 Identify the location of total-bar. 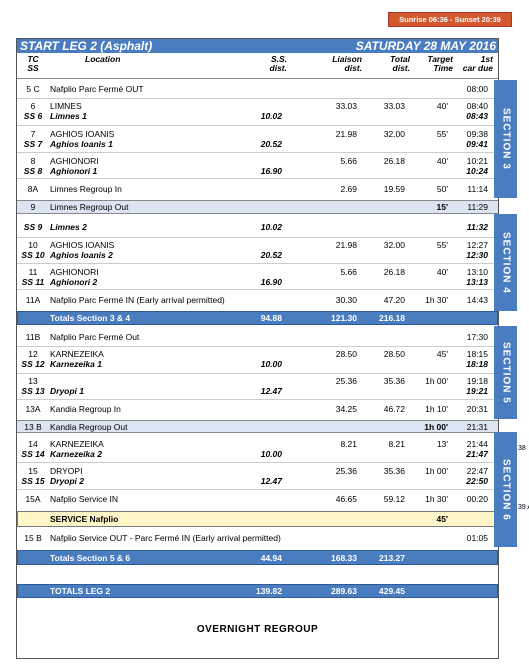
(257, 557).